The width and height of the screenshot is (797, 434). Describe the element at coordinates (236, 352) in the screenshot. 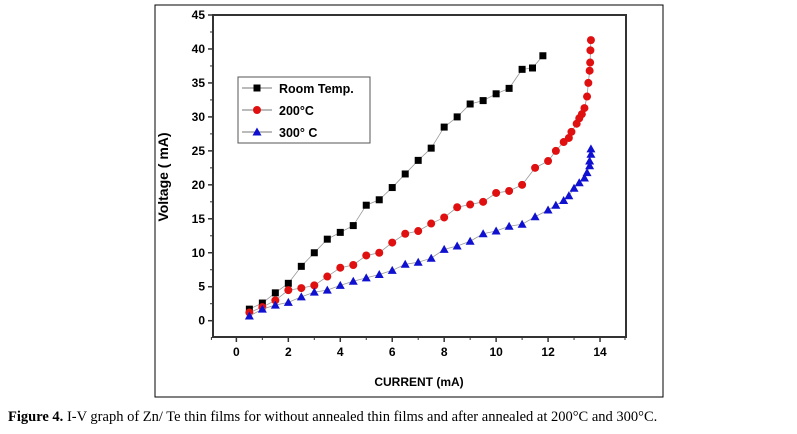

I see `x-tick-label: 0` at that location.